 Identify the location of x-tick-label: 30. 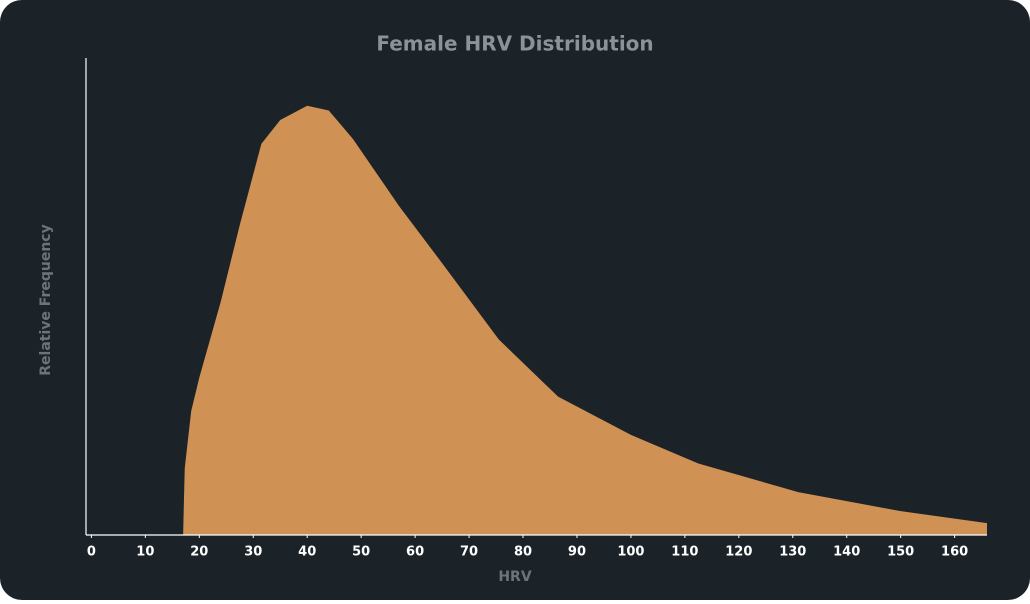
(253, 552).